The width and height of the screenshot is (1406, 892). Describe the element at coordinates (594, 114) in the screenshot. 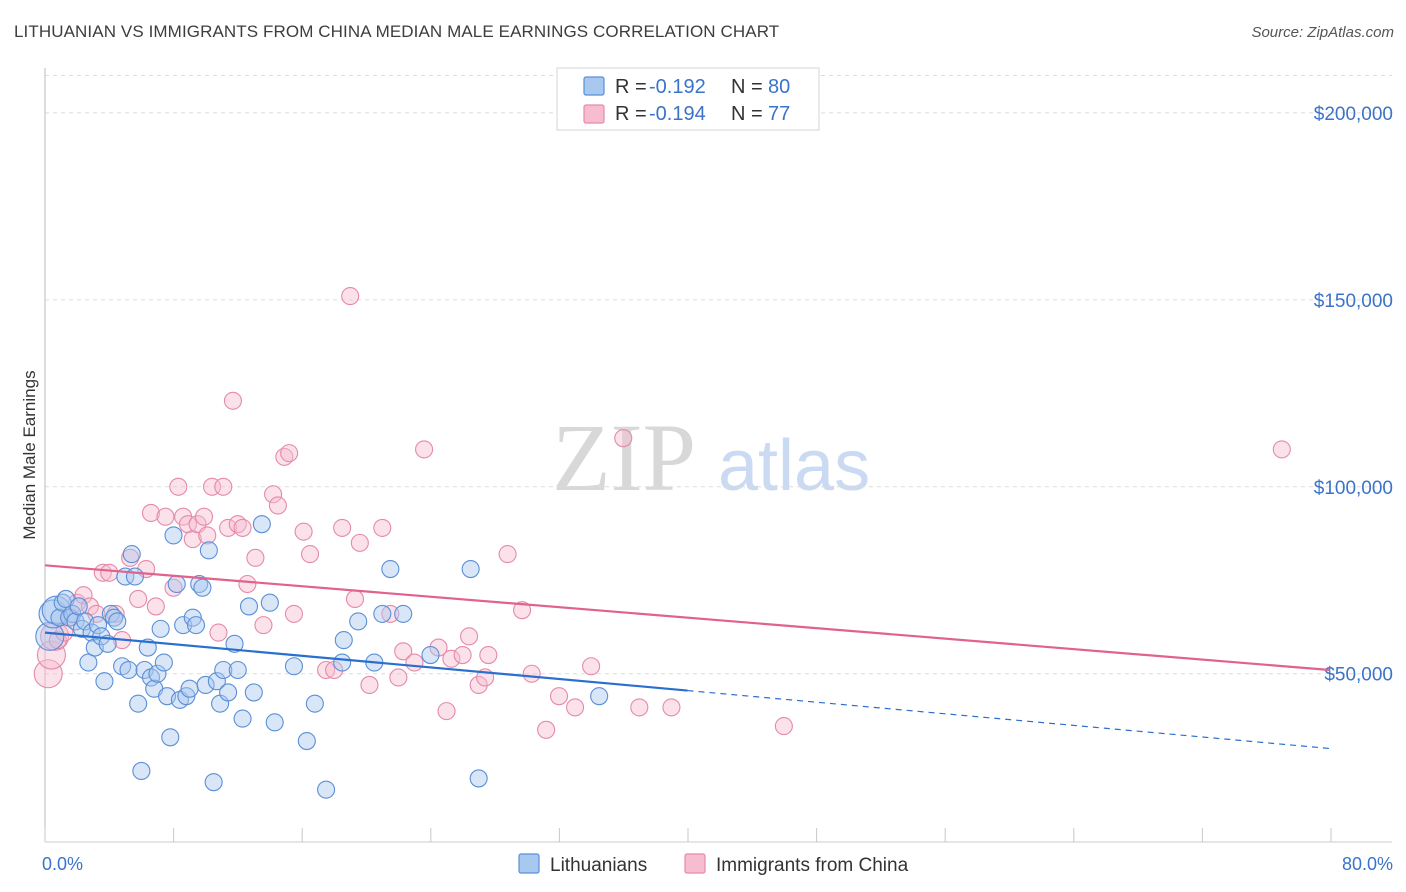

I see `legend-swatch-immigrants-from-china` at that location.